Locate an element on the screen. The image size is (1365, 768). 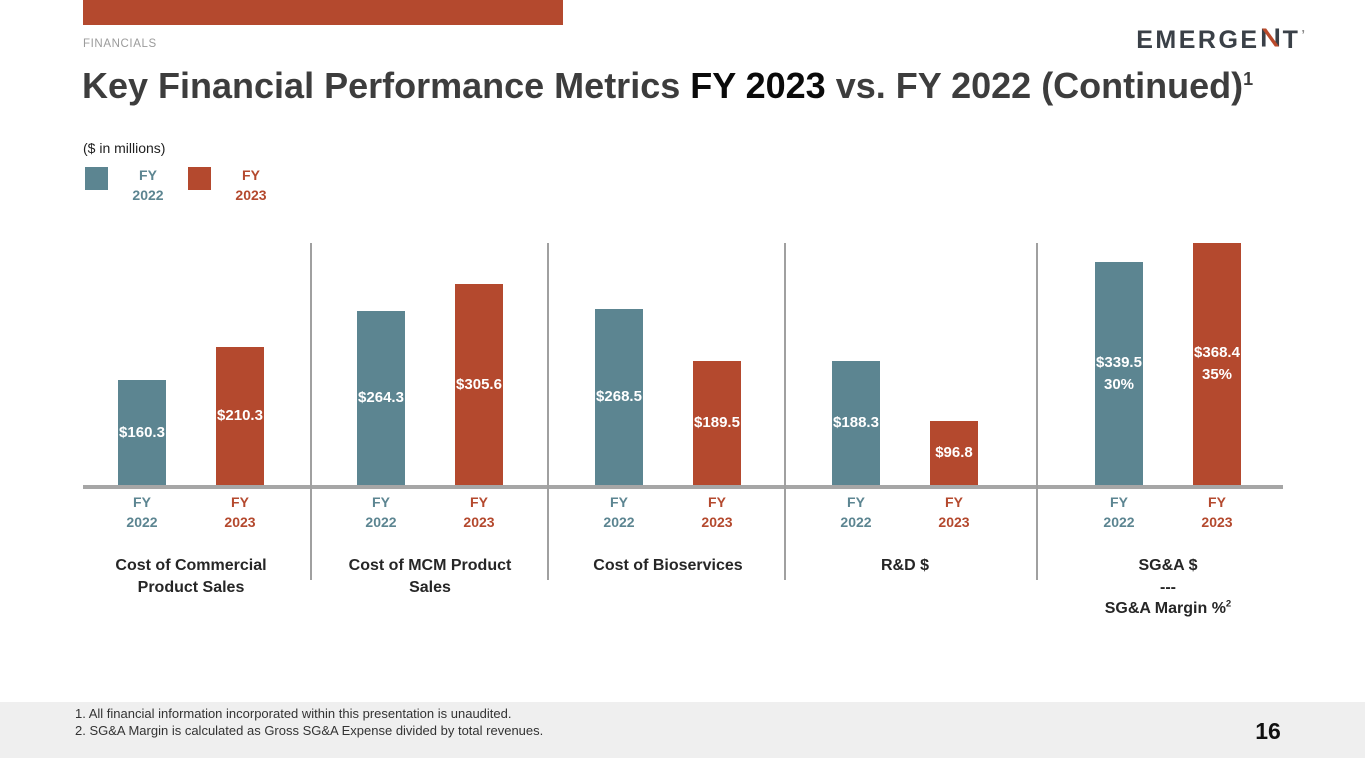
bar-value-label: $160.3 is located at coordinates (142, 432).